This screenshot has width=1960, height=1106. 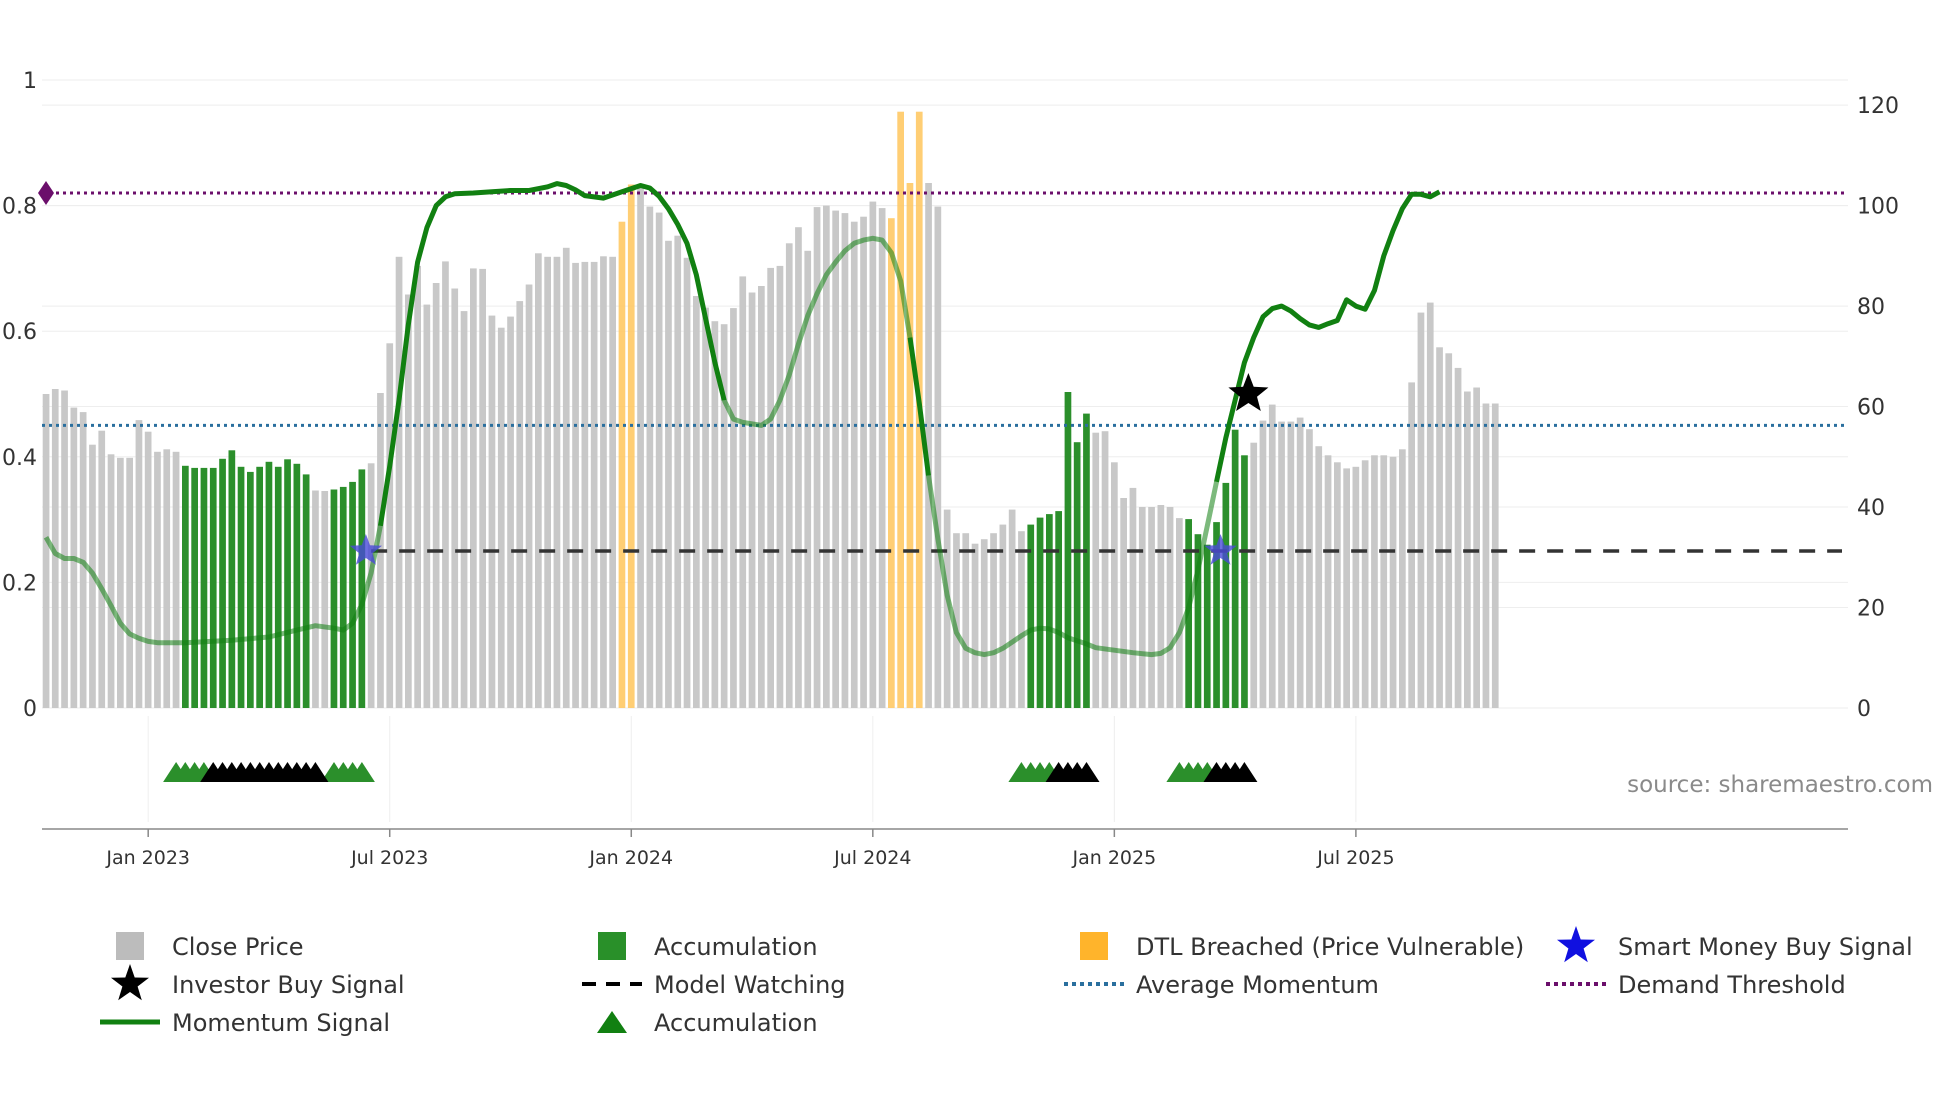 I want to click on right-axis-tick-label: 0, so click(x=1864, y=709).